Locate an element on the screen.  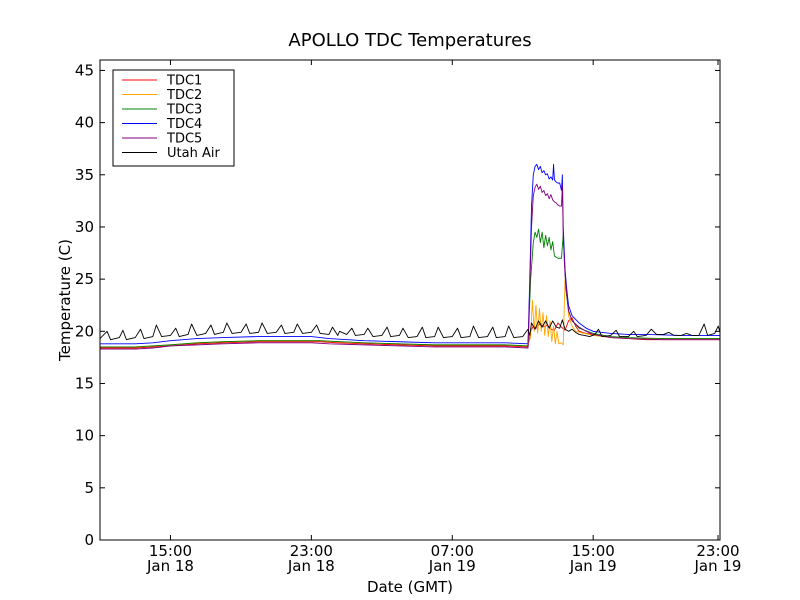
legend-label: TDC2 is located at coordinates (184, 95).